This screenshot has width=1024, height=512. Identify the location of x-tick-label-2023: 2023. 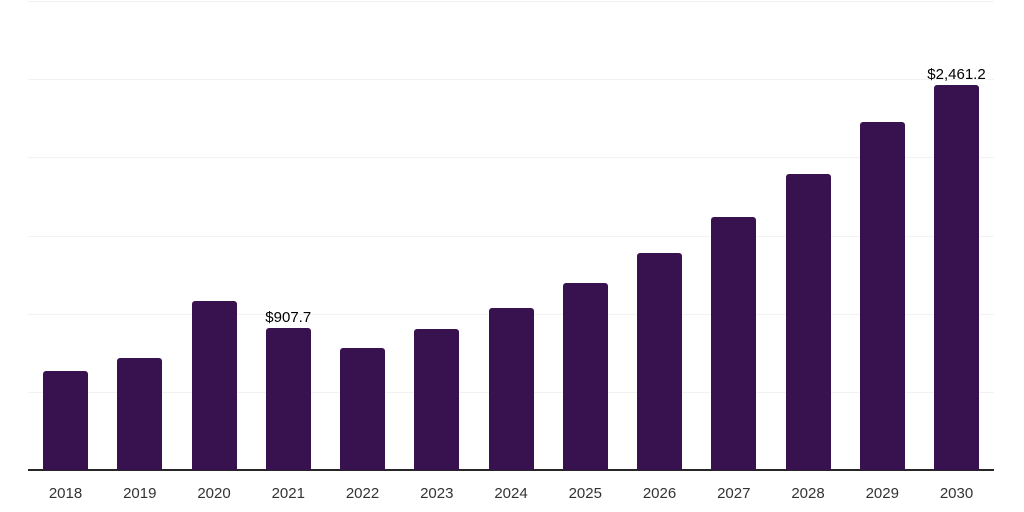
(437, 493).